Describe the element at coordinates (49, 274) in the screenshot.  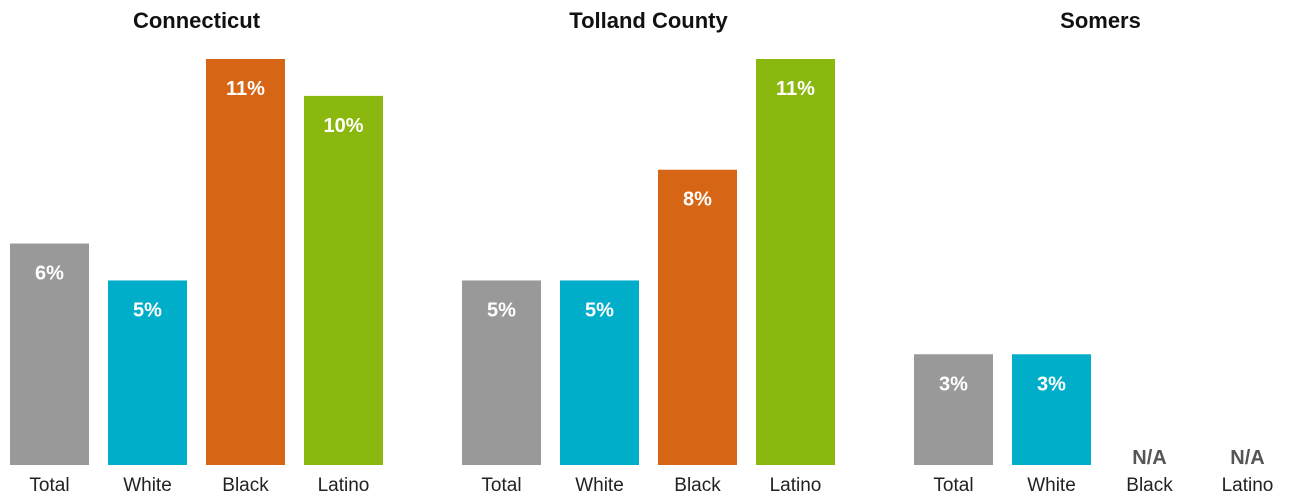
I see `data-label: 6%` at that location.